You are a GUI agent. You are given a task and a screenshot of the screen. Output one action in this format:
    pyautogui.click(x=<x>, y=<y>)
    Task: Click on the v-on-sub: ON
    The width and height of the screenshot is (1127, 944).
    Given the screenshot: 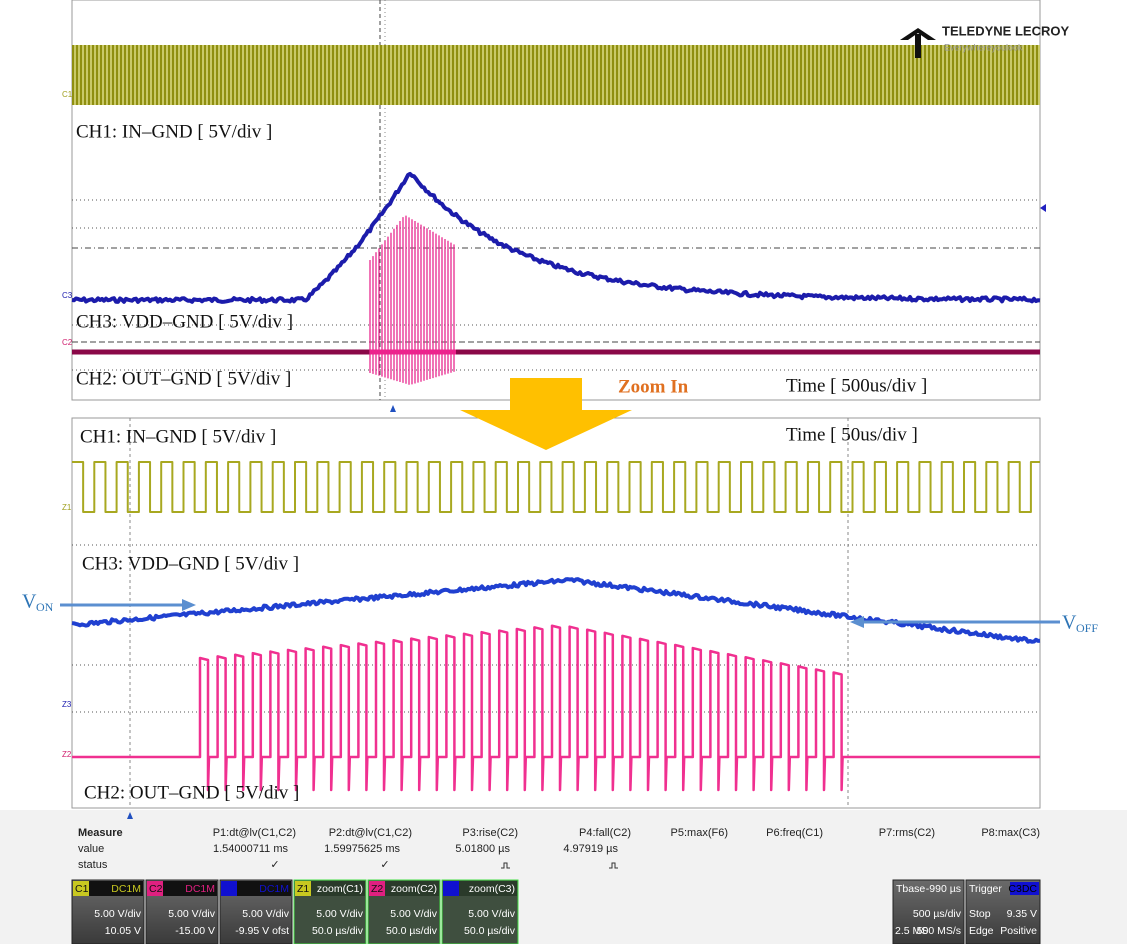 What is the action you would take?
    pyautogui.click(x=45, y=607)
    